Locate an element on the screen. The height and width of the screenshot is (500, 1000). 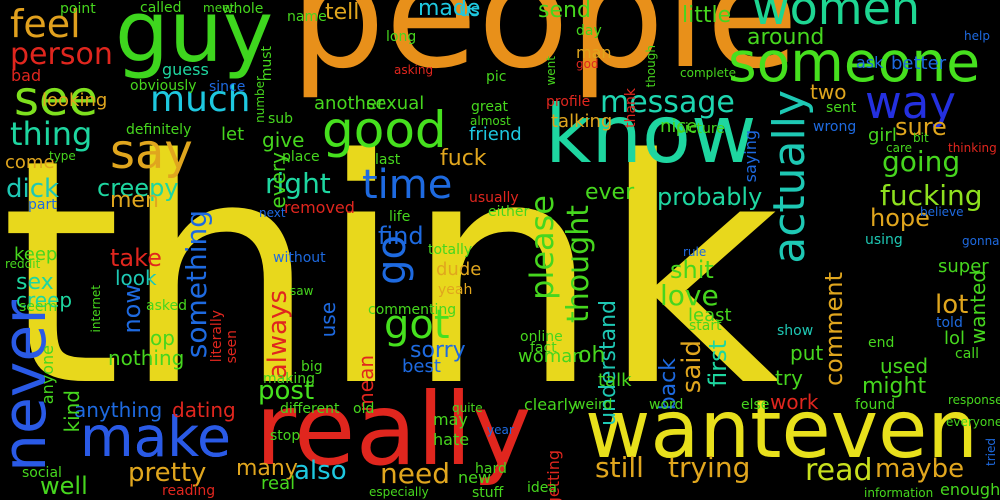
word-thing: thing is located at coordinates (51, 134).